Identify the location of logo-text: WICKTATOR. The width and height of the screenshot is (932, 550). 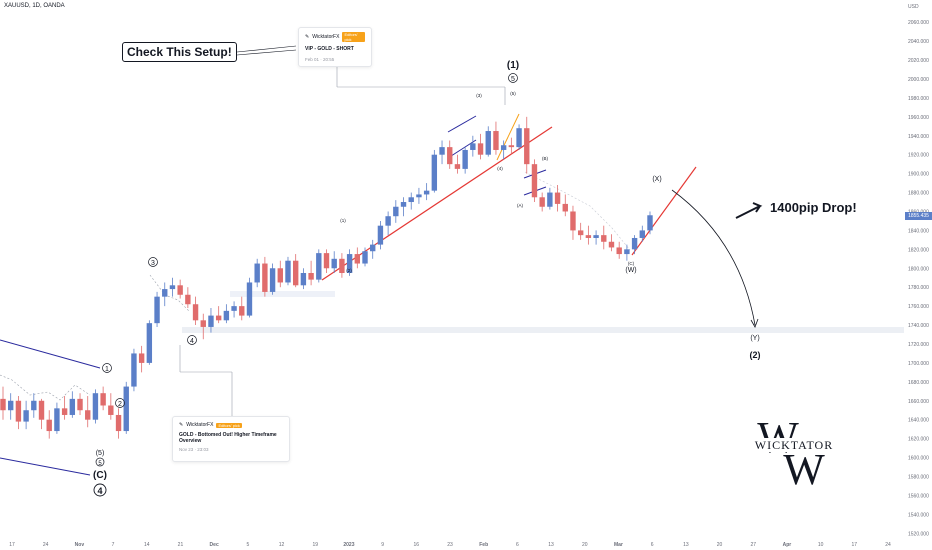
(794, 445).